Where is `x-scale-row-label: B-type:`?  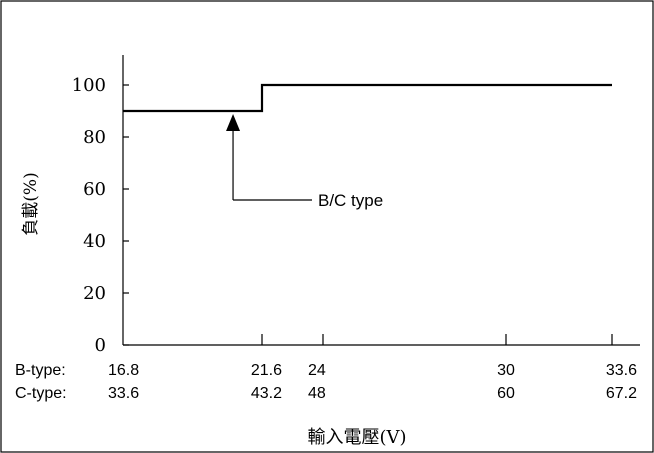
x-scale-row-label: B-type: is located at coordinates (40, 370).